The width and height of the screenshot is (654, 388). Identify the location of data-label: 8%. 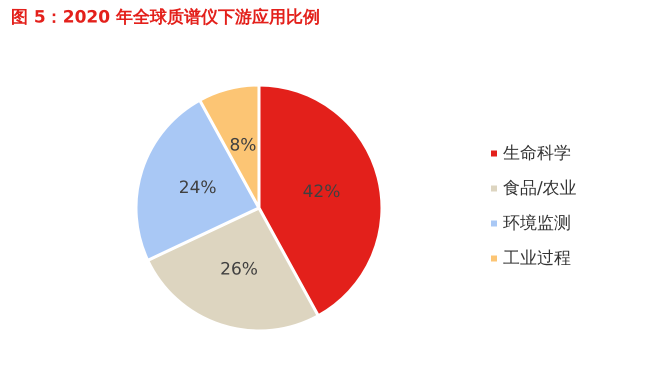
(242, 145).